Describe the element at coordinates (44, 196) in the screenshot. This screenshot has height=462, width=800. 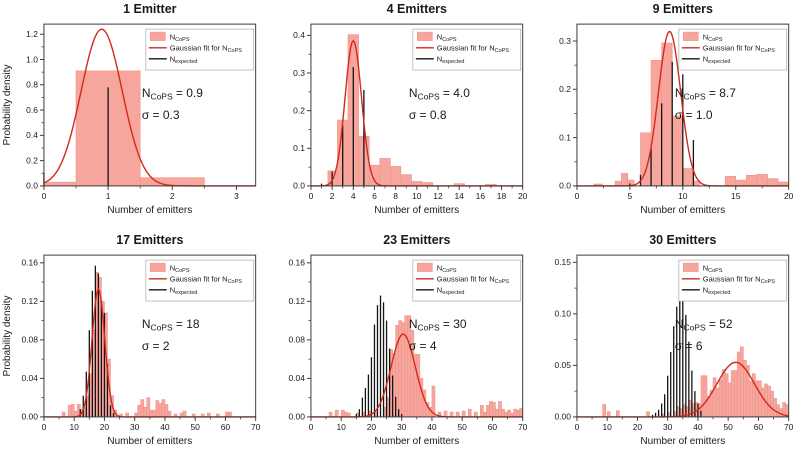
I see `x-tick-label: 0` at that location.